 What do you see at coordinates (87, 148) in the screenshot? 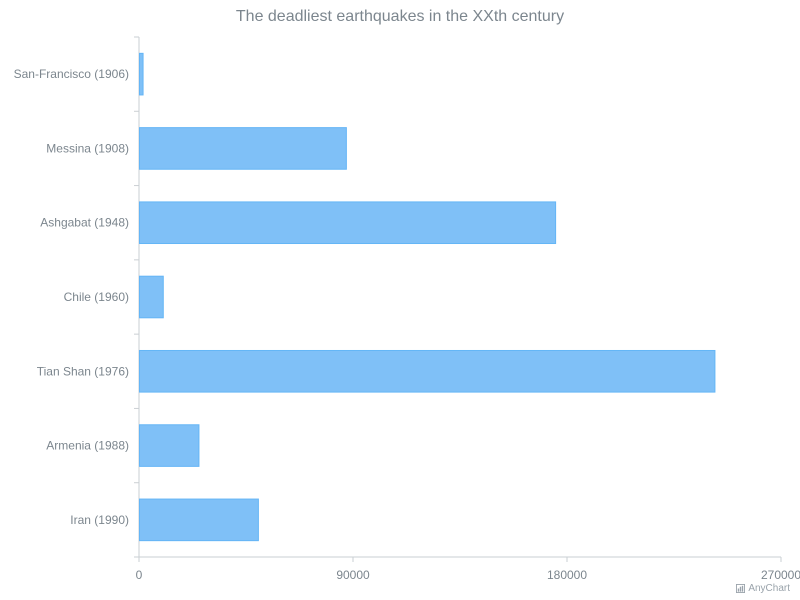
I see `category-label: Messina (1908)` at bounding box center [87, 148].